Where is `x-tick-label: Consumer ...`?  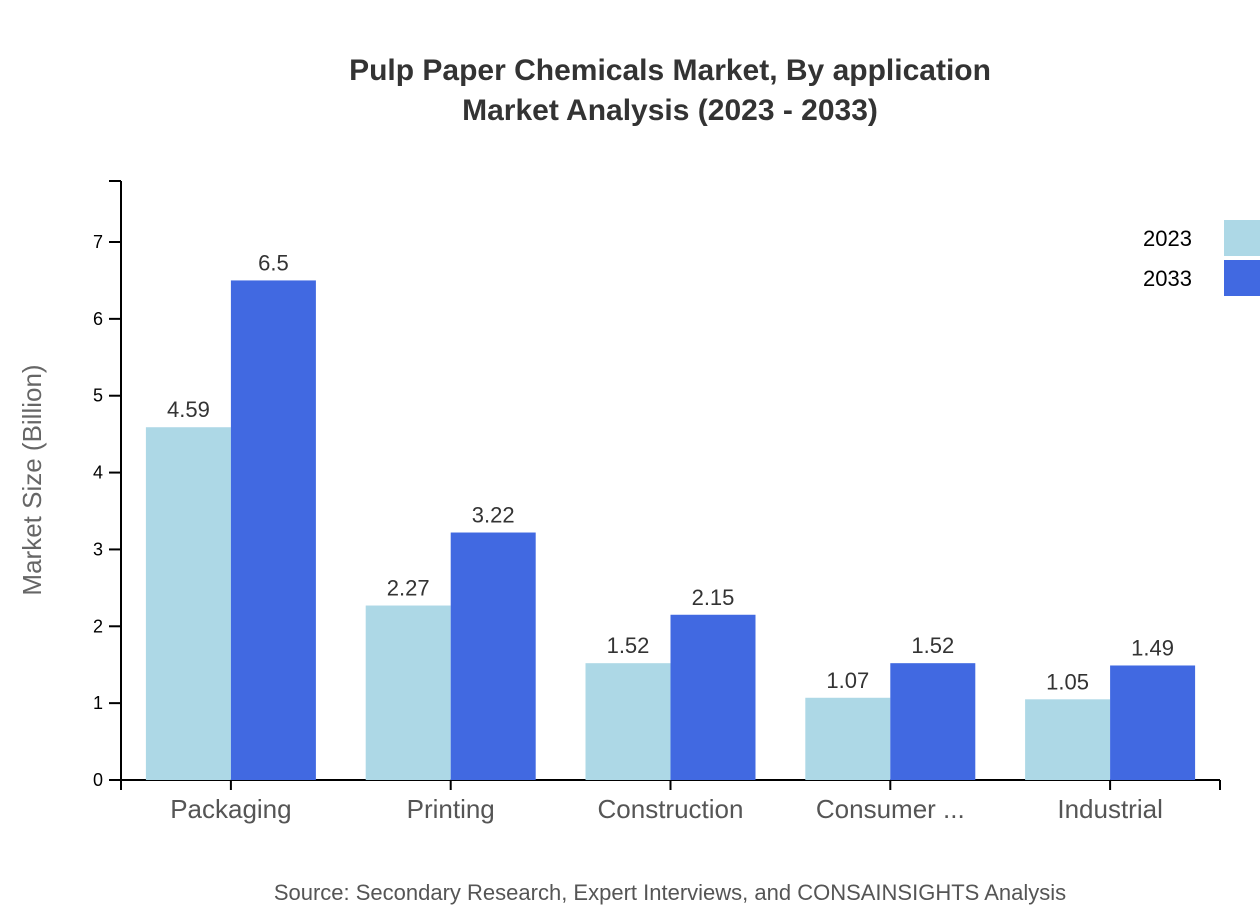
x-tick-label: Consumer ... is located at coordinates (890, 809).